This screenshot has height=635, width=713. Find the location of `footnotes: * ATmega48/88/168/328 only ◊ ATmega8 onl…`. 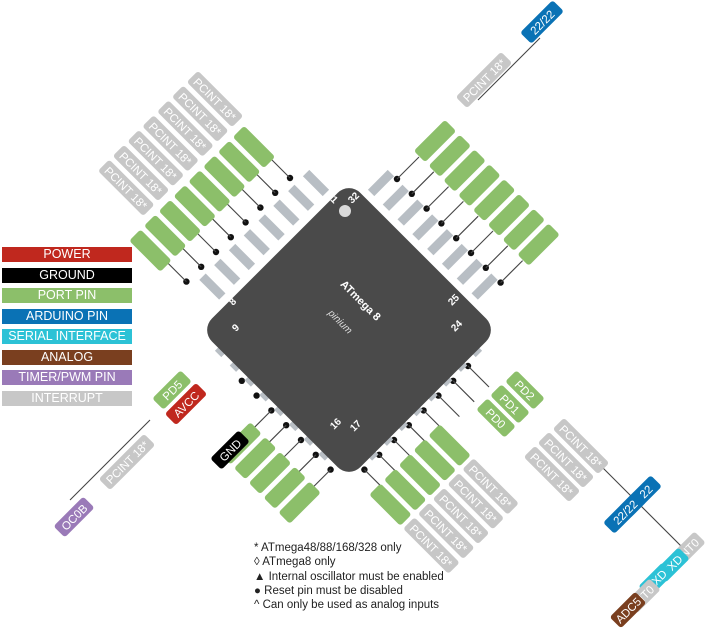

footnotes: * ATmega48/88/168/328 only ◊ ATmega8 onl… is located at coordinates (349, 576).